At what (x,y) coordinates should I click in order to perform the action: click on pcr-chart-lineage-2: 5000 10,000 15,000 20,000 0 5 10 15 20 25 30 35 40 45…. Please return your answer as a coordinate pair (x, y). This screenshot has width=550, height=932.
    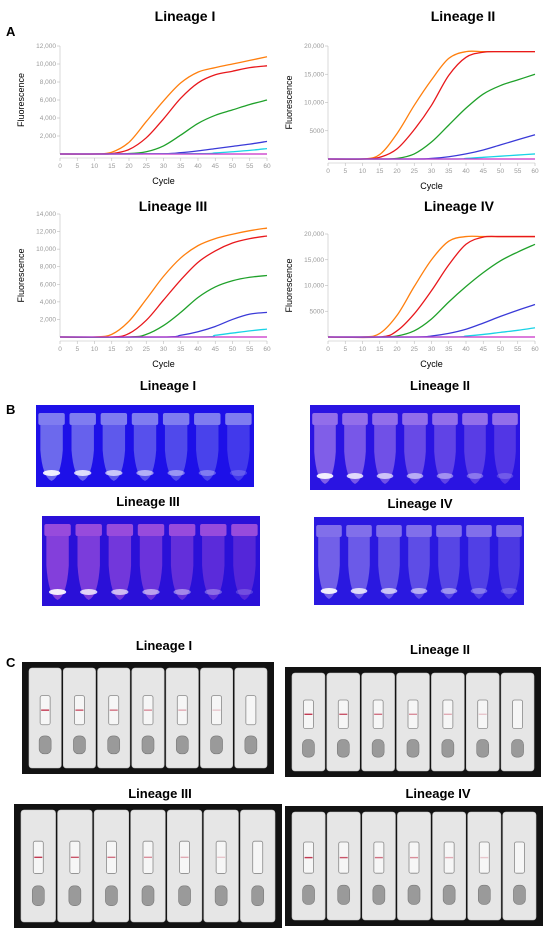
    Looking at the image, I should click on (411, 117).